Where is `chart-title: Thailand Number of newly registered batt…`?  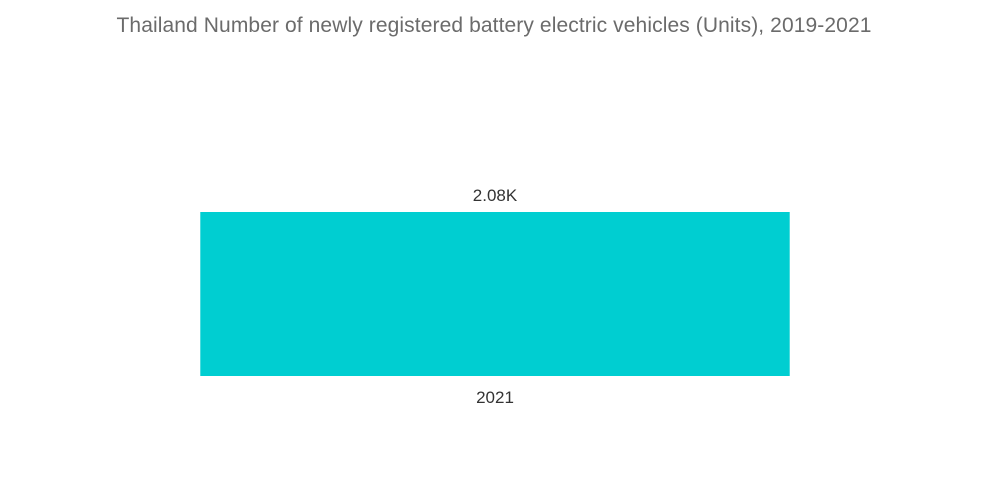
chart-title: Thailand Number of newly registered batt… is located at coordinates (494, 25).